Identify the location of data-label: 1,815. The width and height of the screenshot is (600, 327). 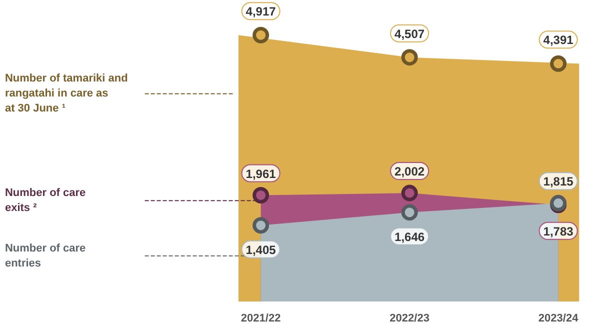
(558, 181).